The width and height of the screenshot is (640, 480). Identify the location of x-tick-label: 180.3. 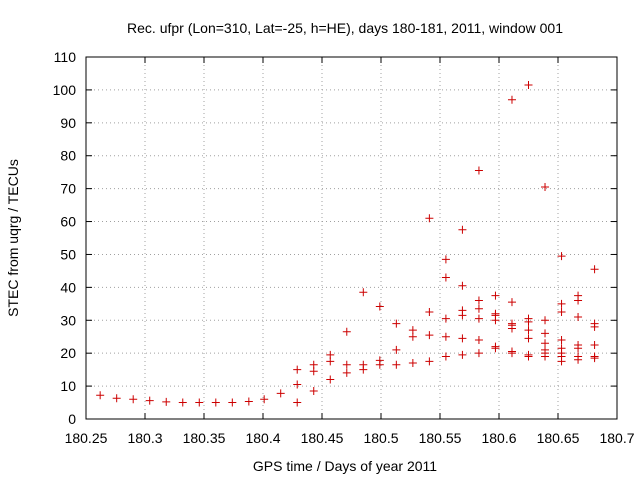
(144, 438).